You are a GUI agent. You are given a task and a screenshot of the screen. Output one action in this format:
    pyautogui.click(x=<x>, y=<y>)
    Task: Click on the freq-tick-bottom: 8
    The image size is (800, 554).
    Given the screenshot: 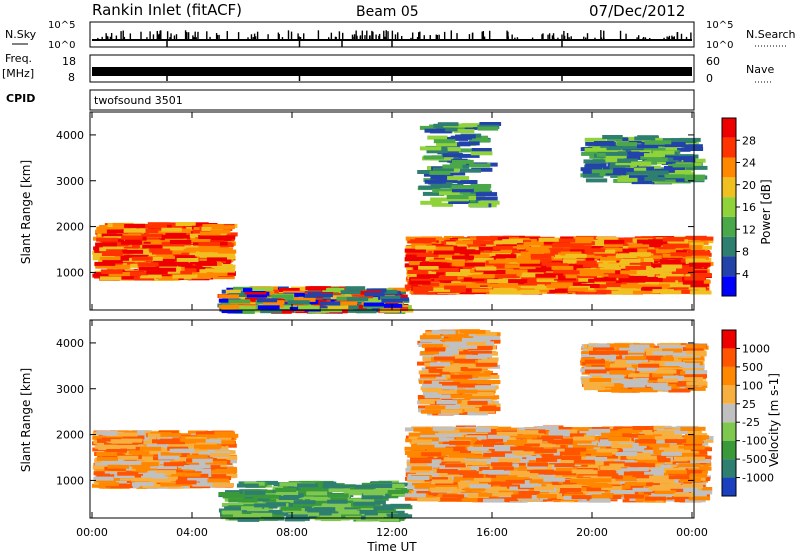 What is the action you would take?
    pyautogui.click(x=71, y=77)
    